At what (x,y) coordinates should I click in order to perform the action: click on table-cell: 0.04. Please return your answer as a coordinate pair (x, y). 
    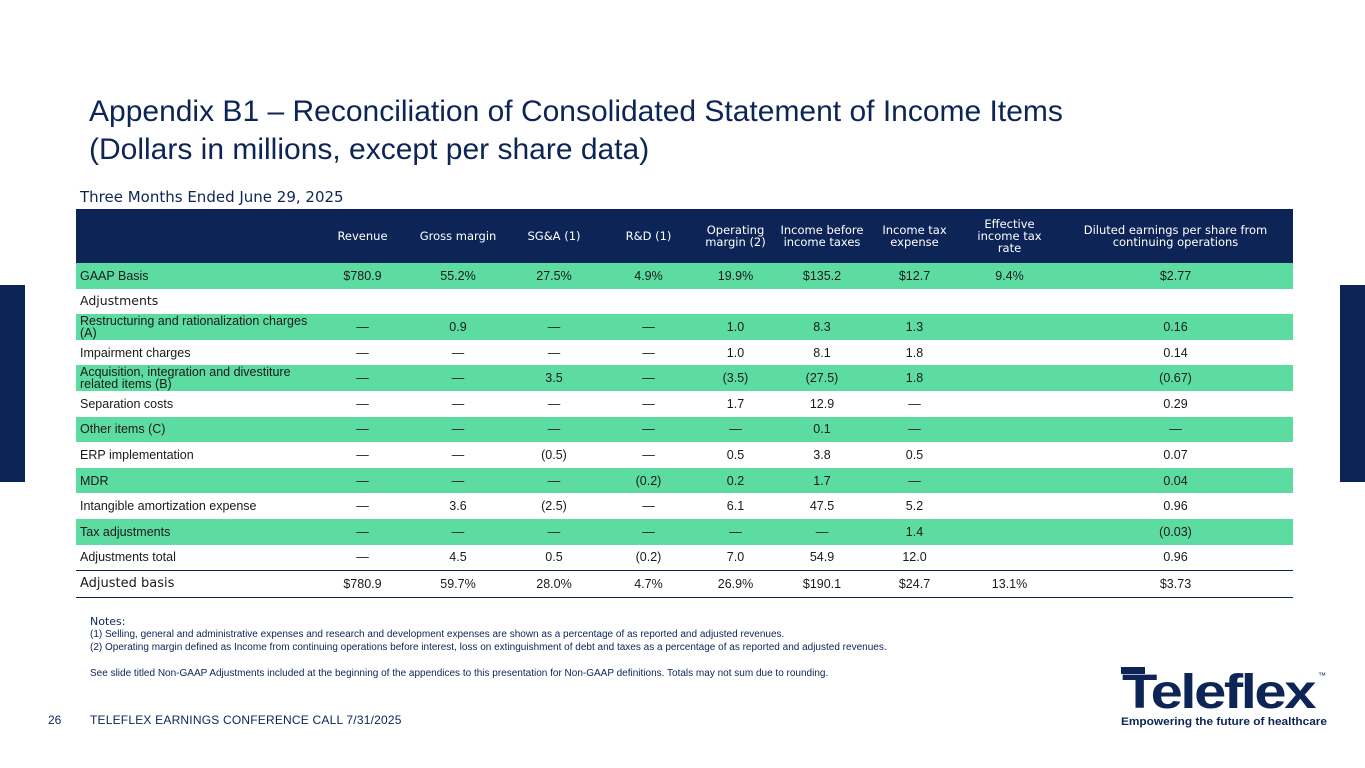
    Looking at the image, I should click on (1175, 480).